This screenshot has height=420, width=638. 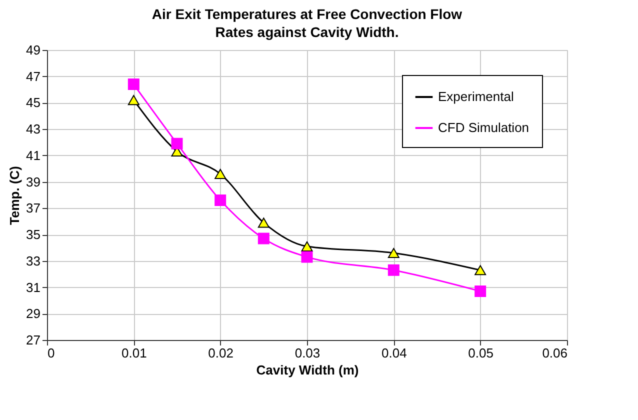 What do you see at coordinates (134, 353) in the screenshot?
I see `x-tick-label: 0.01` at bounding box center [134, 353].